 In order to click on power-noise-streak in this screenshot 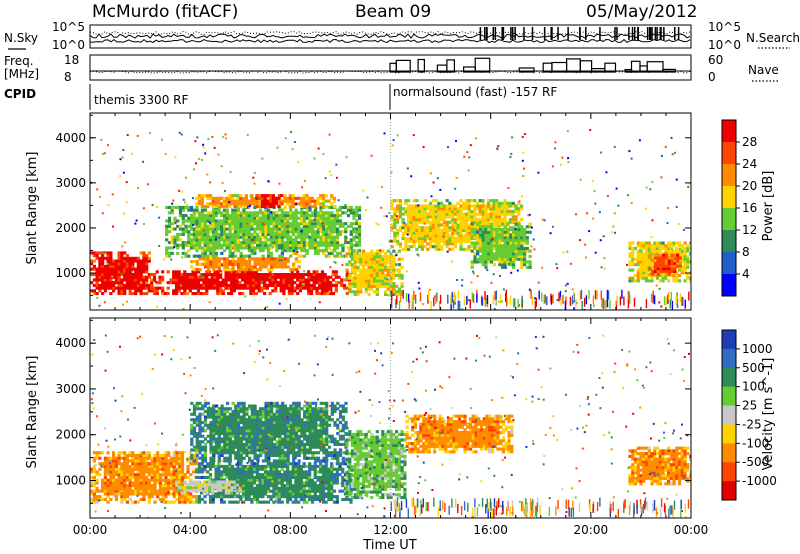, I will do `click(448, 299)`.